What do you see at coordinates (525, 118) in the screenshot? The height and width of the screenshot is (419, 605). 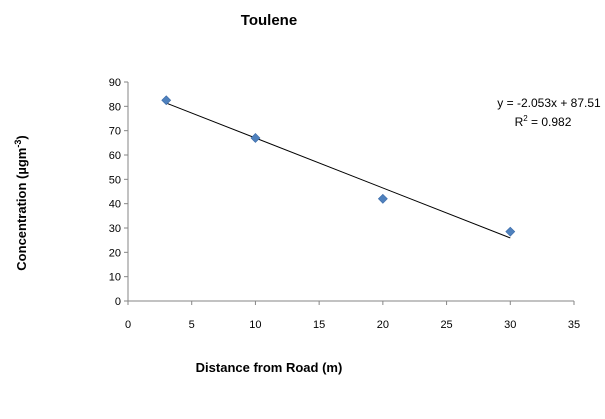 I see `r2-superscript: 2` at bounding box center [525, 118].